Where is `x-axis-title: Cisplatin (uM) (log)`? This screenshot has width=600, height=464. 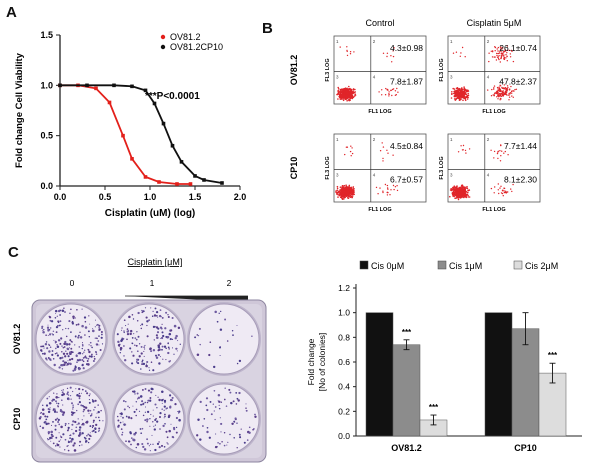
x-axis-title: Cisplatin (uM) (log) is located at coordinates (150, 213).